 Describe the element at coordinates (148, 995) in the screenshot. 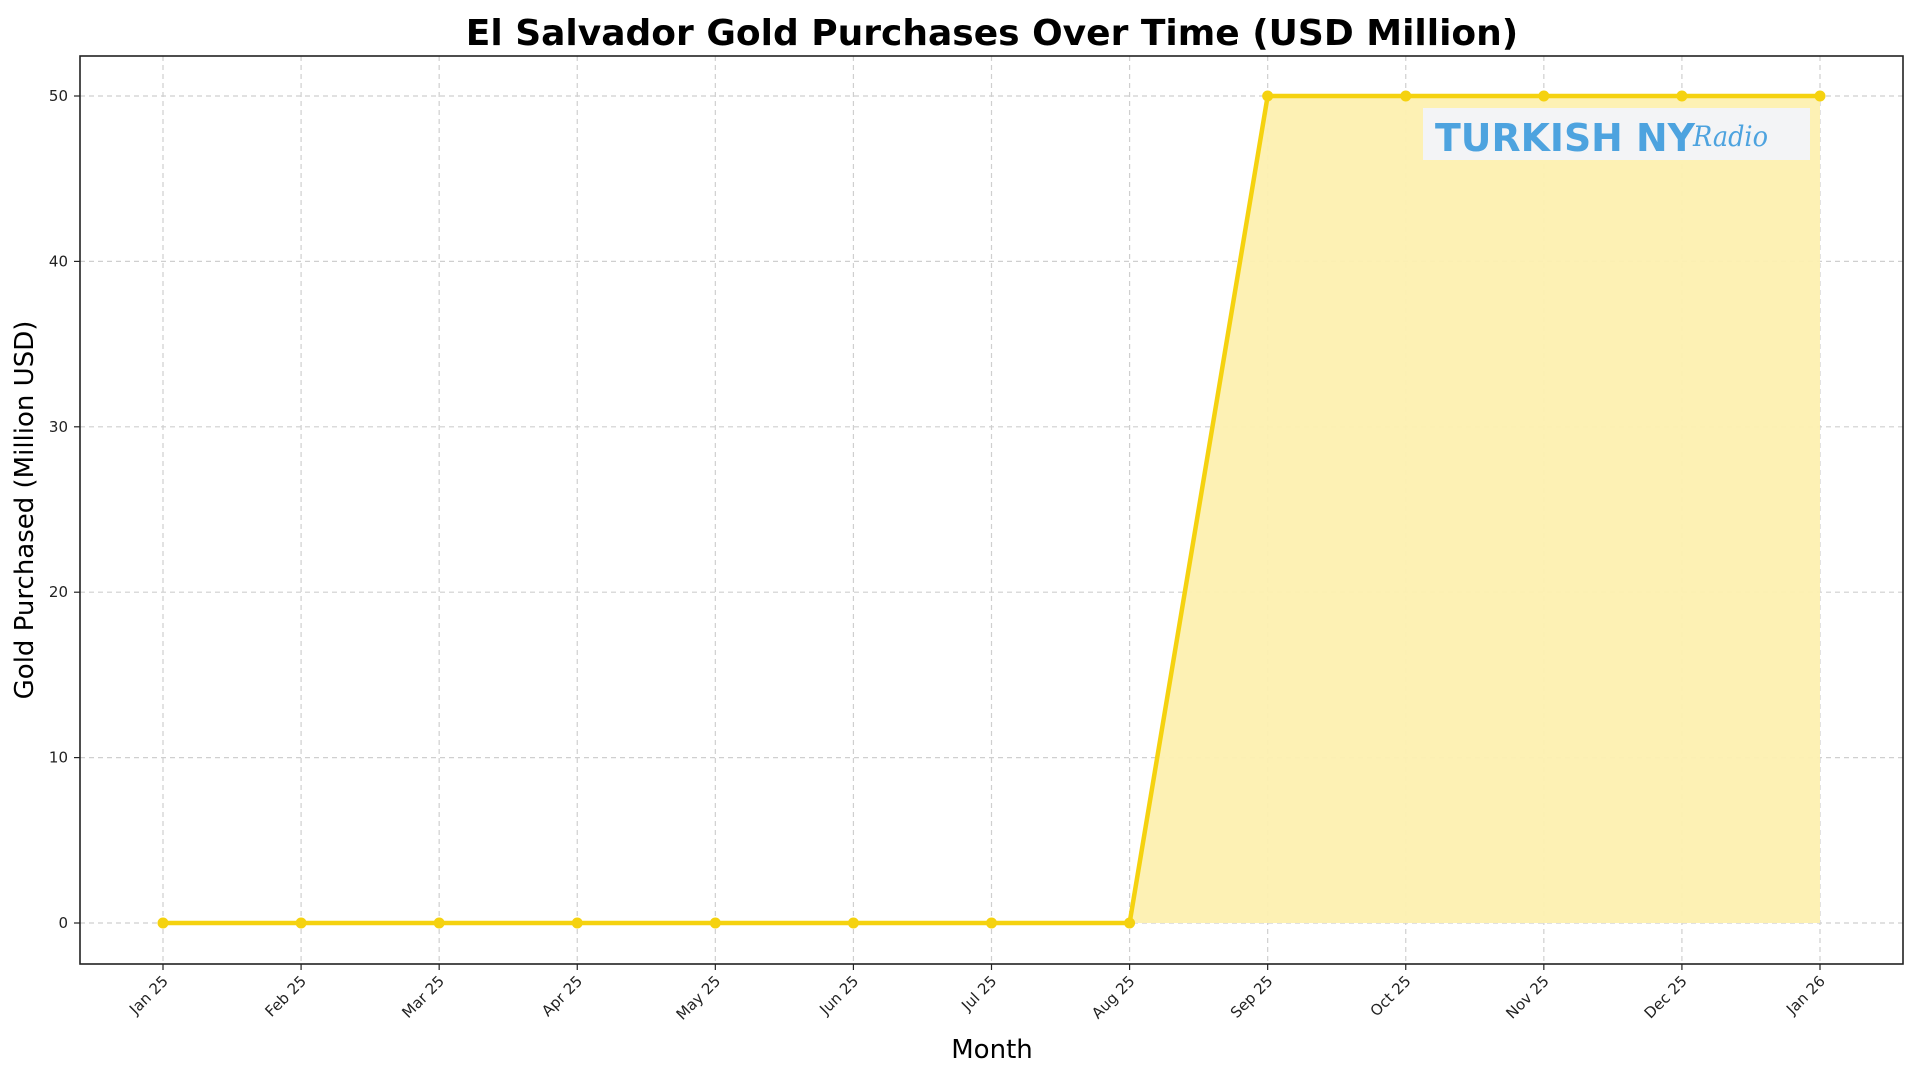

I see `x-tick-label: Jan 25` at that location.